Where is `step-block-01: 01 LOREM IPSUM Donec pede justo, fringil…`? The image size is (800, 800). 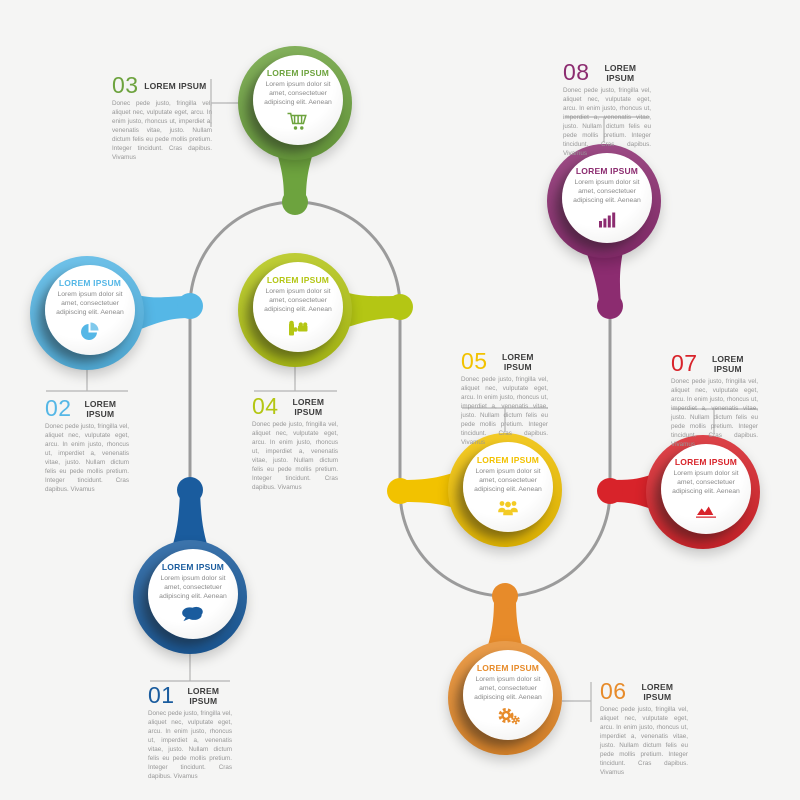
step-block-01: 01 LOREM IPSUM Donec pede justo, fringil… is located at coordinates (190, 733).